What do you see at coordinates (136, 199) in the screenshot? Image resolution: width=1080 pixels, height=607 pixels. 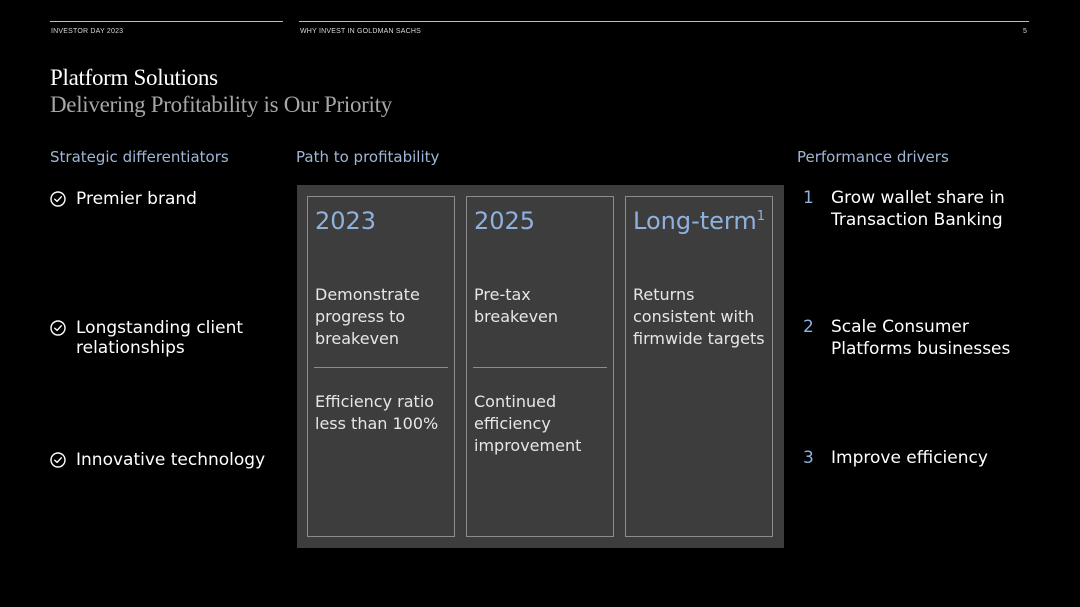 I see `differentiator-label: Premier brand` at bounding box center [136, 199].